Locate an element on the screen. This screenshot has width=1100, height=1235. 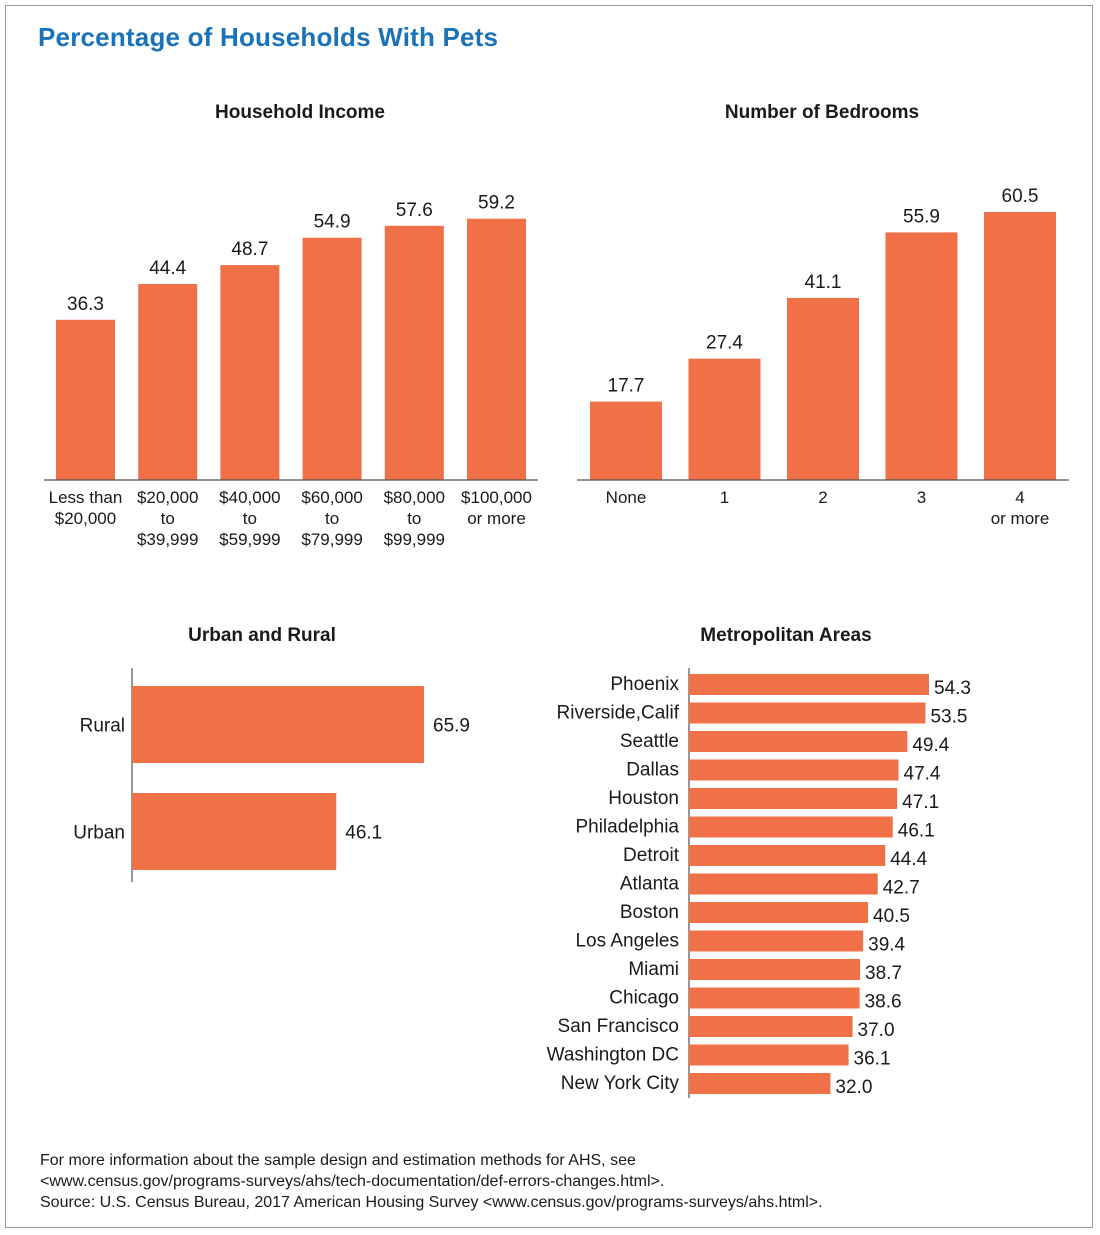
metro-data-label: 38.6 is located at coordinates (883, 1002).